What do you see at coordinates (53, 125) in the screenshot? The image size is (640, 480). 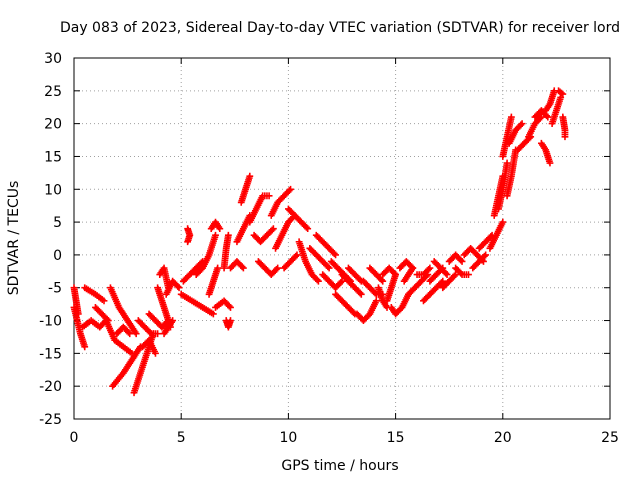 I see `y-tick-label: 20` at bounding box center [53, 125].